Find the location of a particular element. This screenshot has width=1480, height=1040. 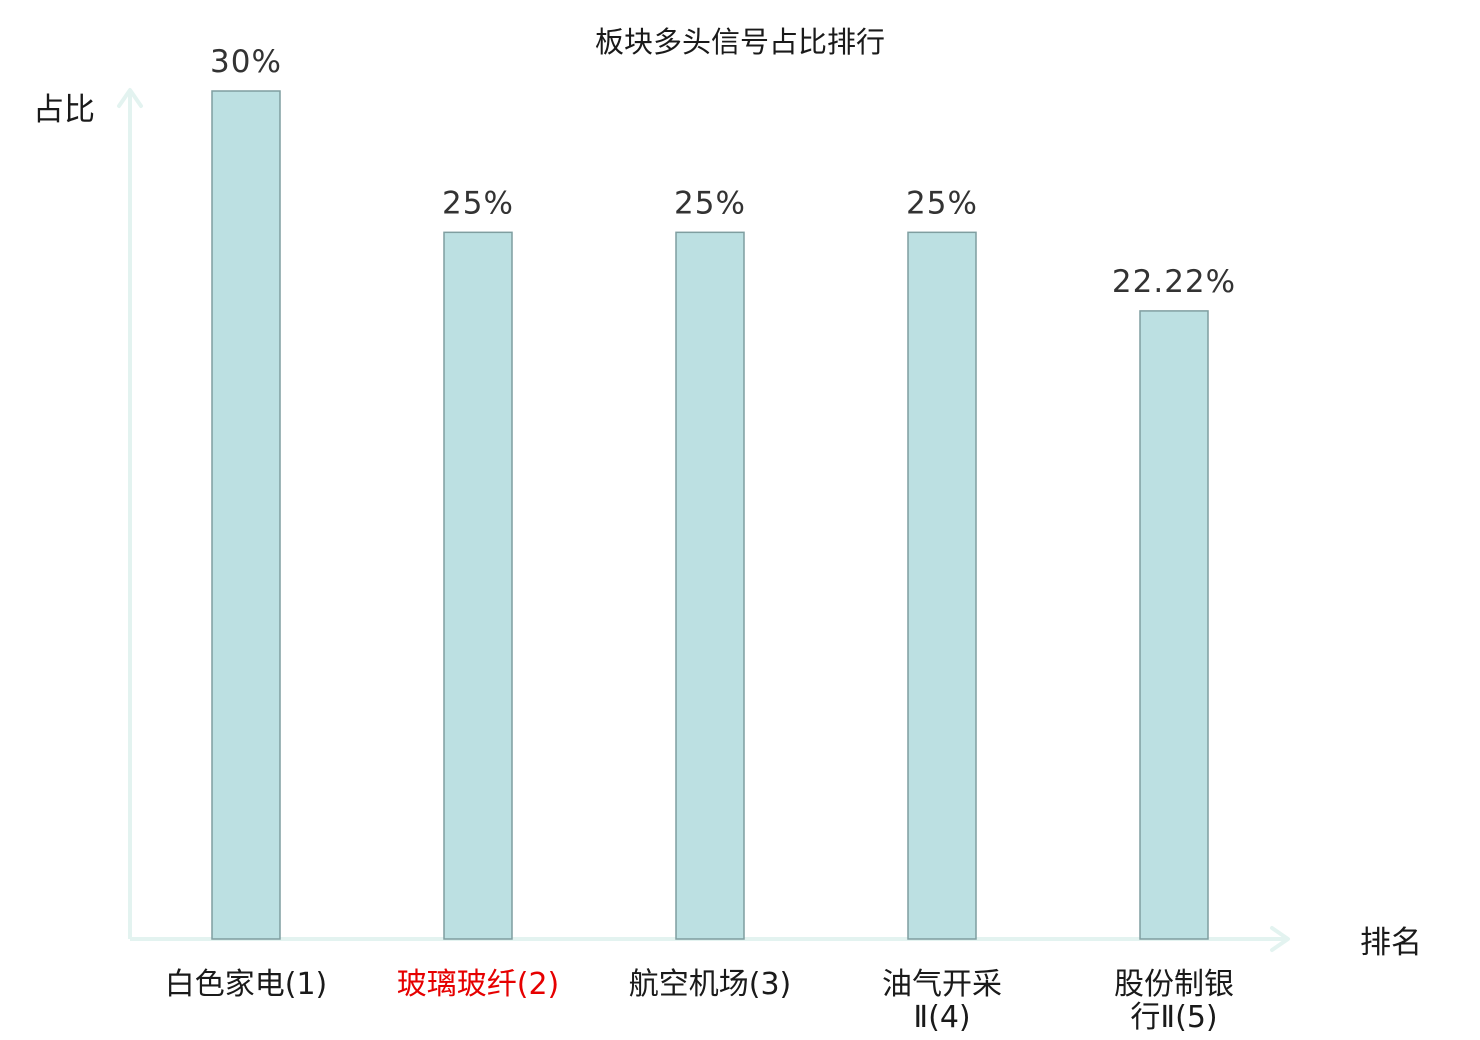

x-tick-label: 股份制银行Ⅱ(5) is located at coordinates (1174, 1001).